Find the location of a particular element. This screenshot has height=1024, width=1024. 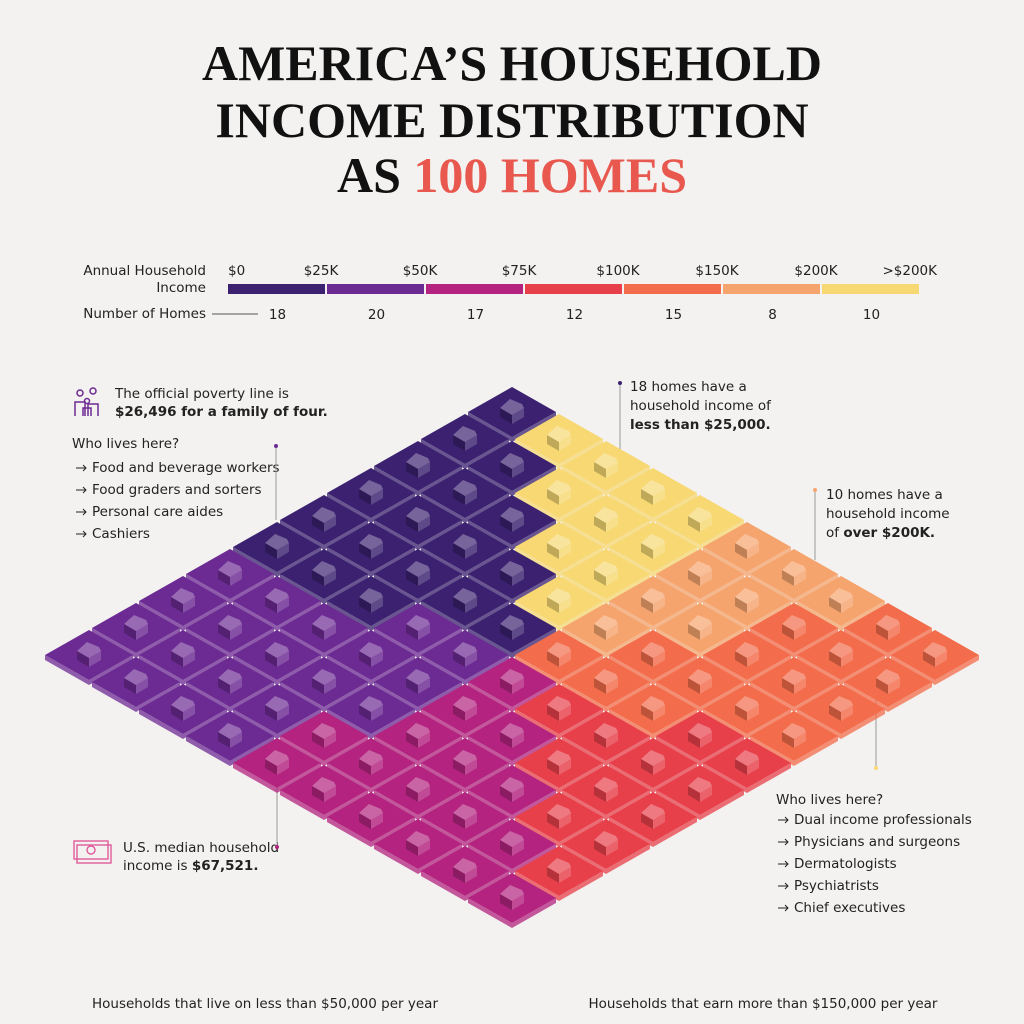

annotation-heading: Who lives here? is located at coordinates (829, 800).